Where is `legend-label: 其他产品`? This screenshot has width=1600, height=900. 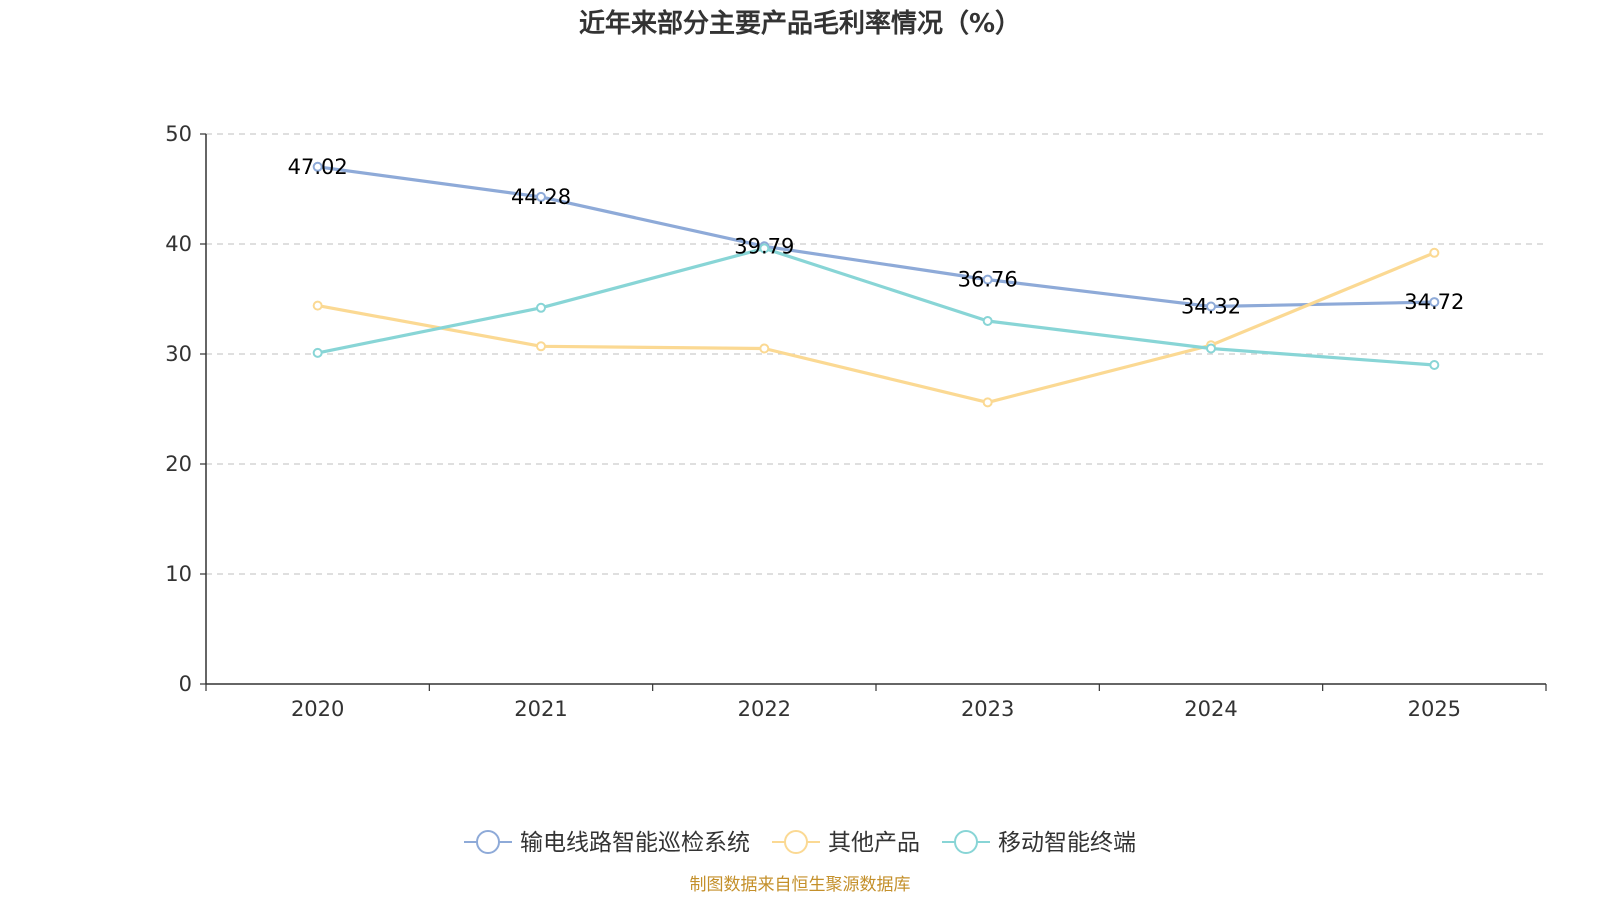 legend-label: 其他产品 is located at coordinates (874, 843).